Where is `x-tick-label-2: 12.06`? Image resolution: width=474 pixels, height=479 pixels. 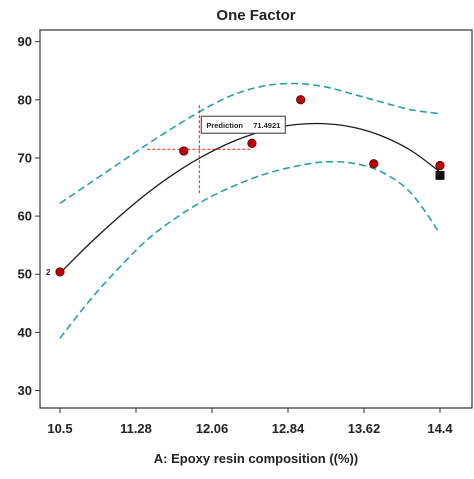 x-tick-label-2: 12.06 is located at coordinates (212, 428).